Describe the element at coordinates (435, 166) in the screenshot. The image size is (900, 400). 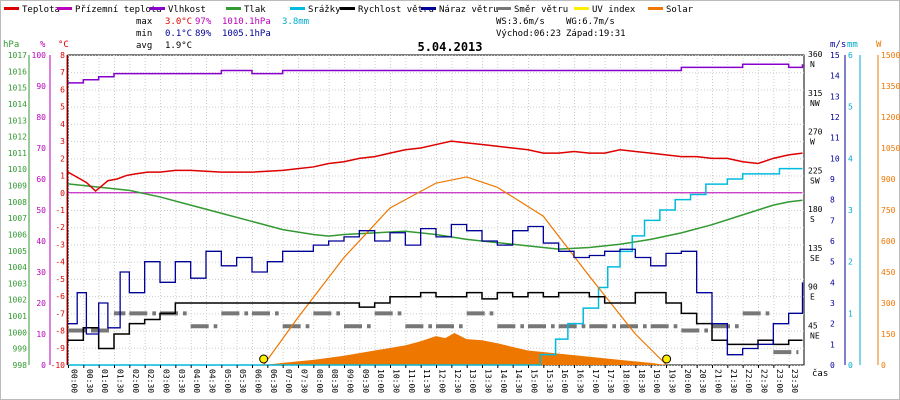
I see `series-temperature` at that location.